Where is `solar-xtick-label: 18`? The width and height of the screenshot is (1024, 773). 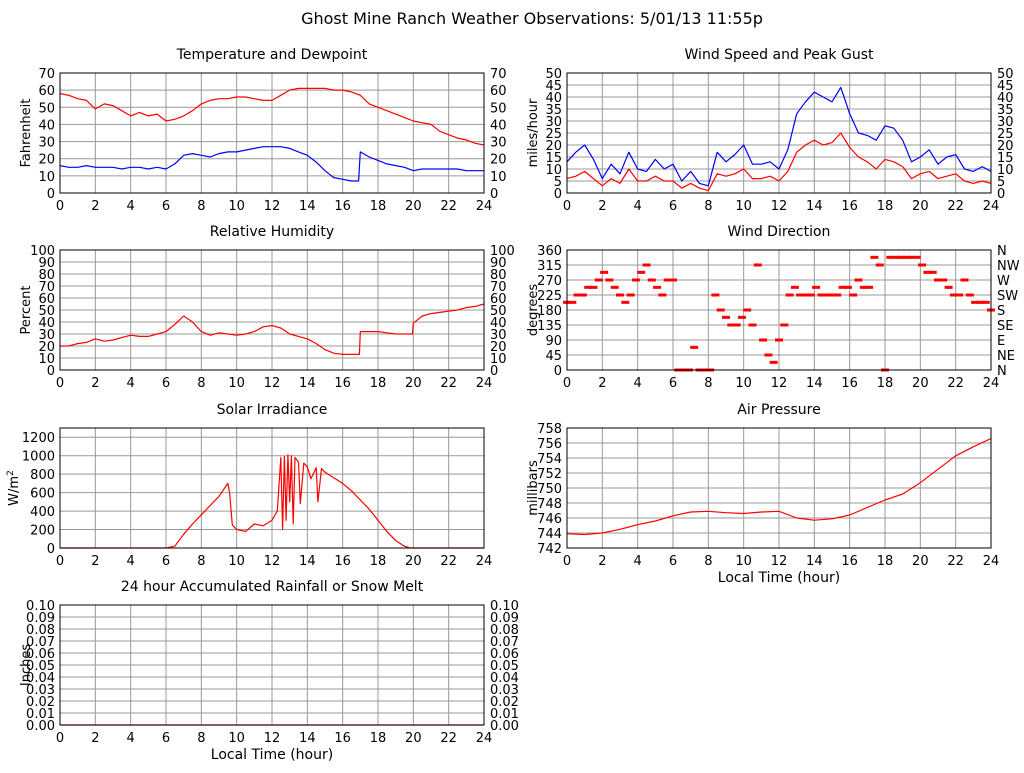 solar-xtick-label: 18 is located at coordinates (378, 561).